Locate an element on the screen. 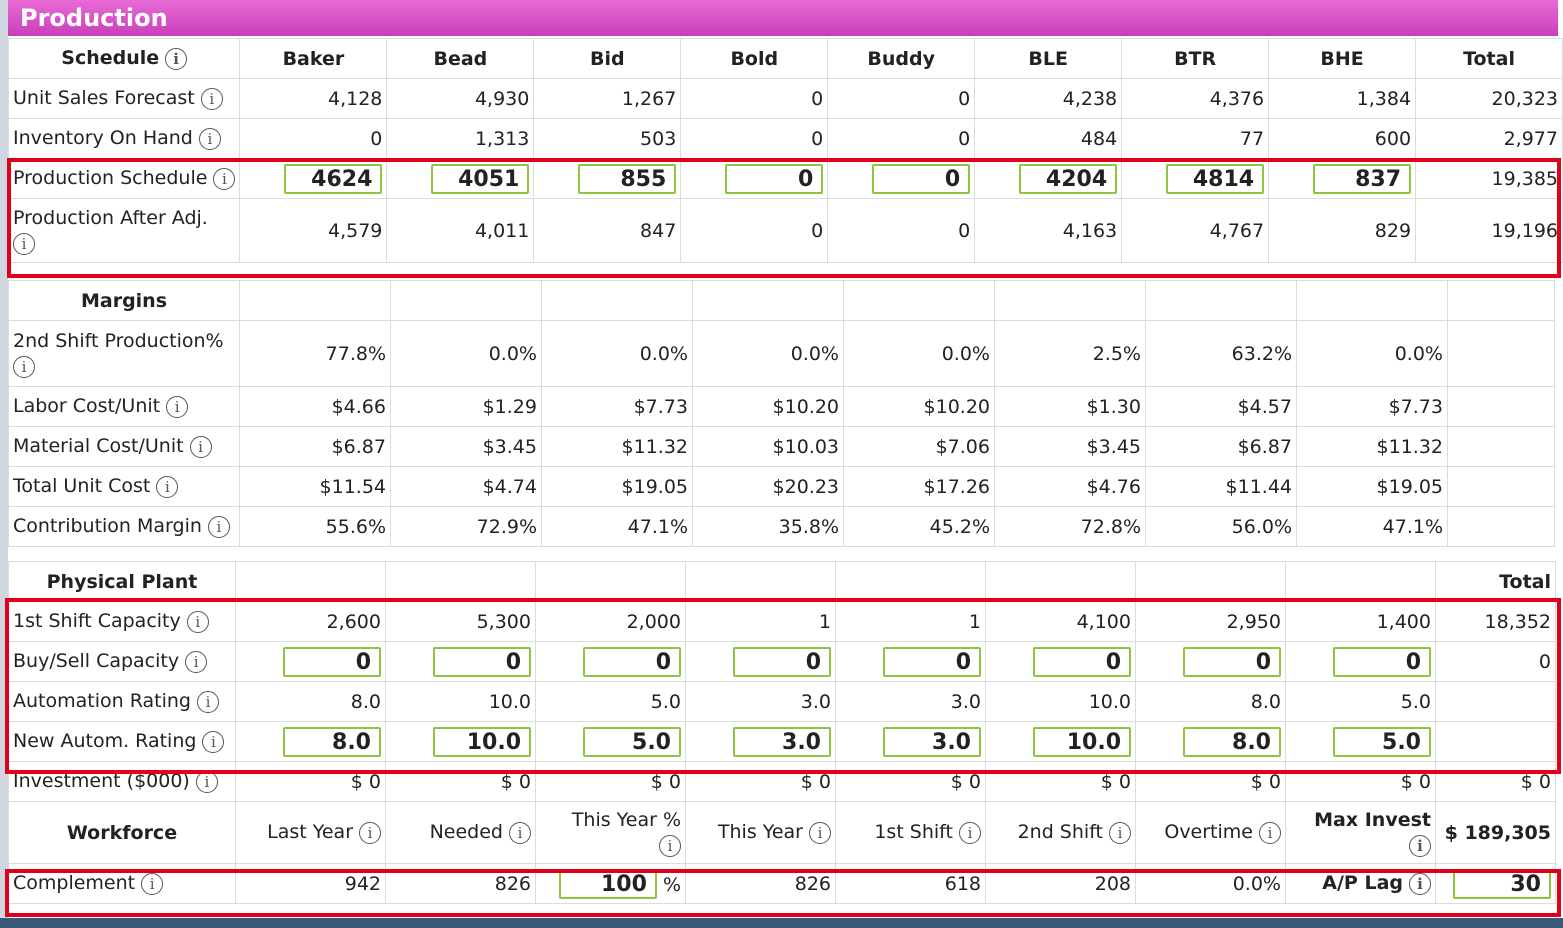 This screenshot has width=1563, height=928. percent-sign: % is located at coordinates (671, 884).